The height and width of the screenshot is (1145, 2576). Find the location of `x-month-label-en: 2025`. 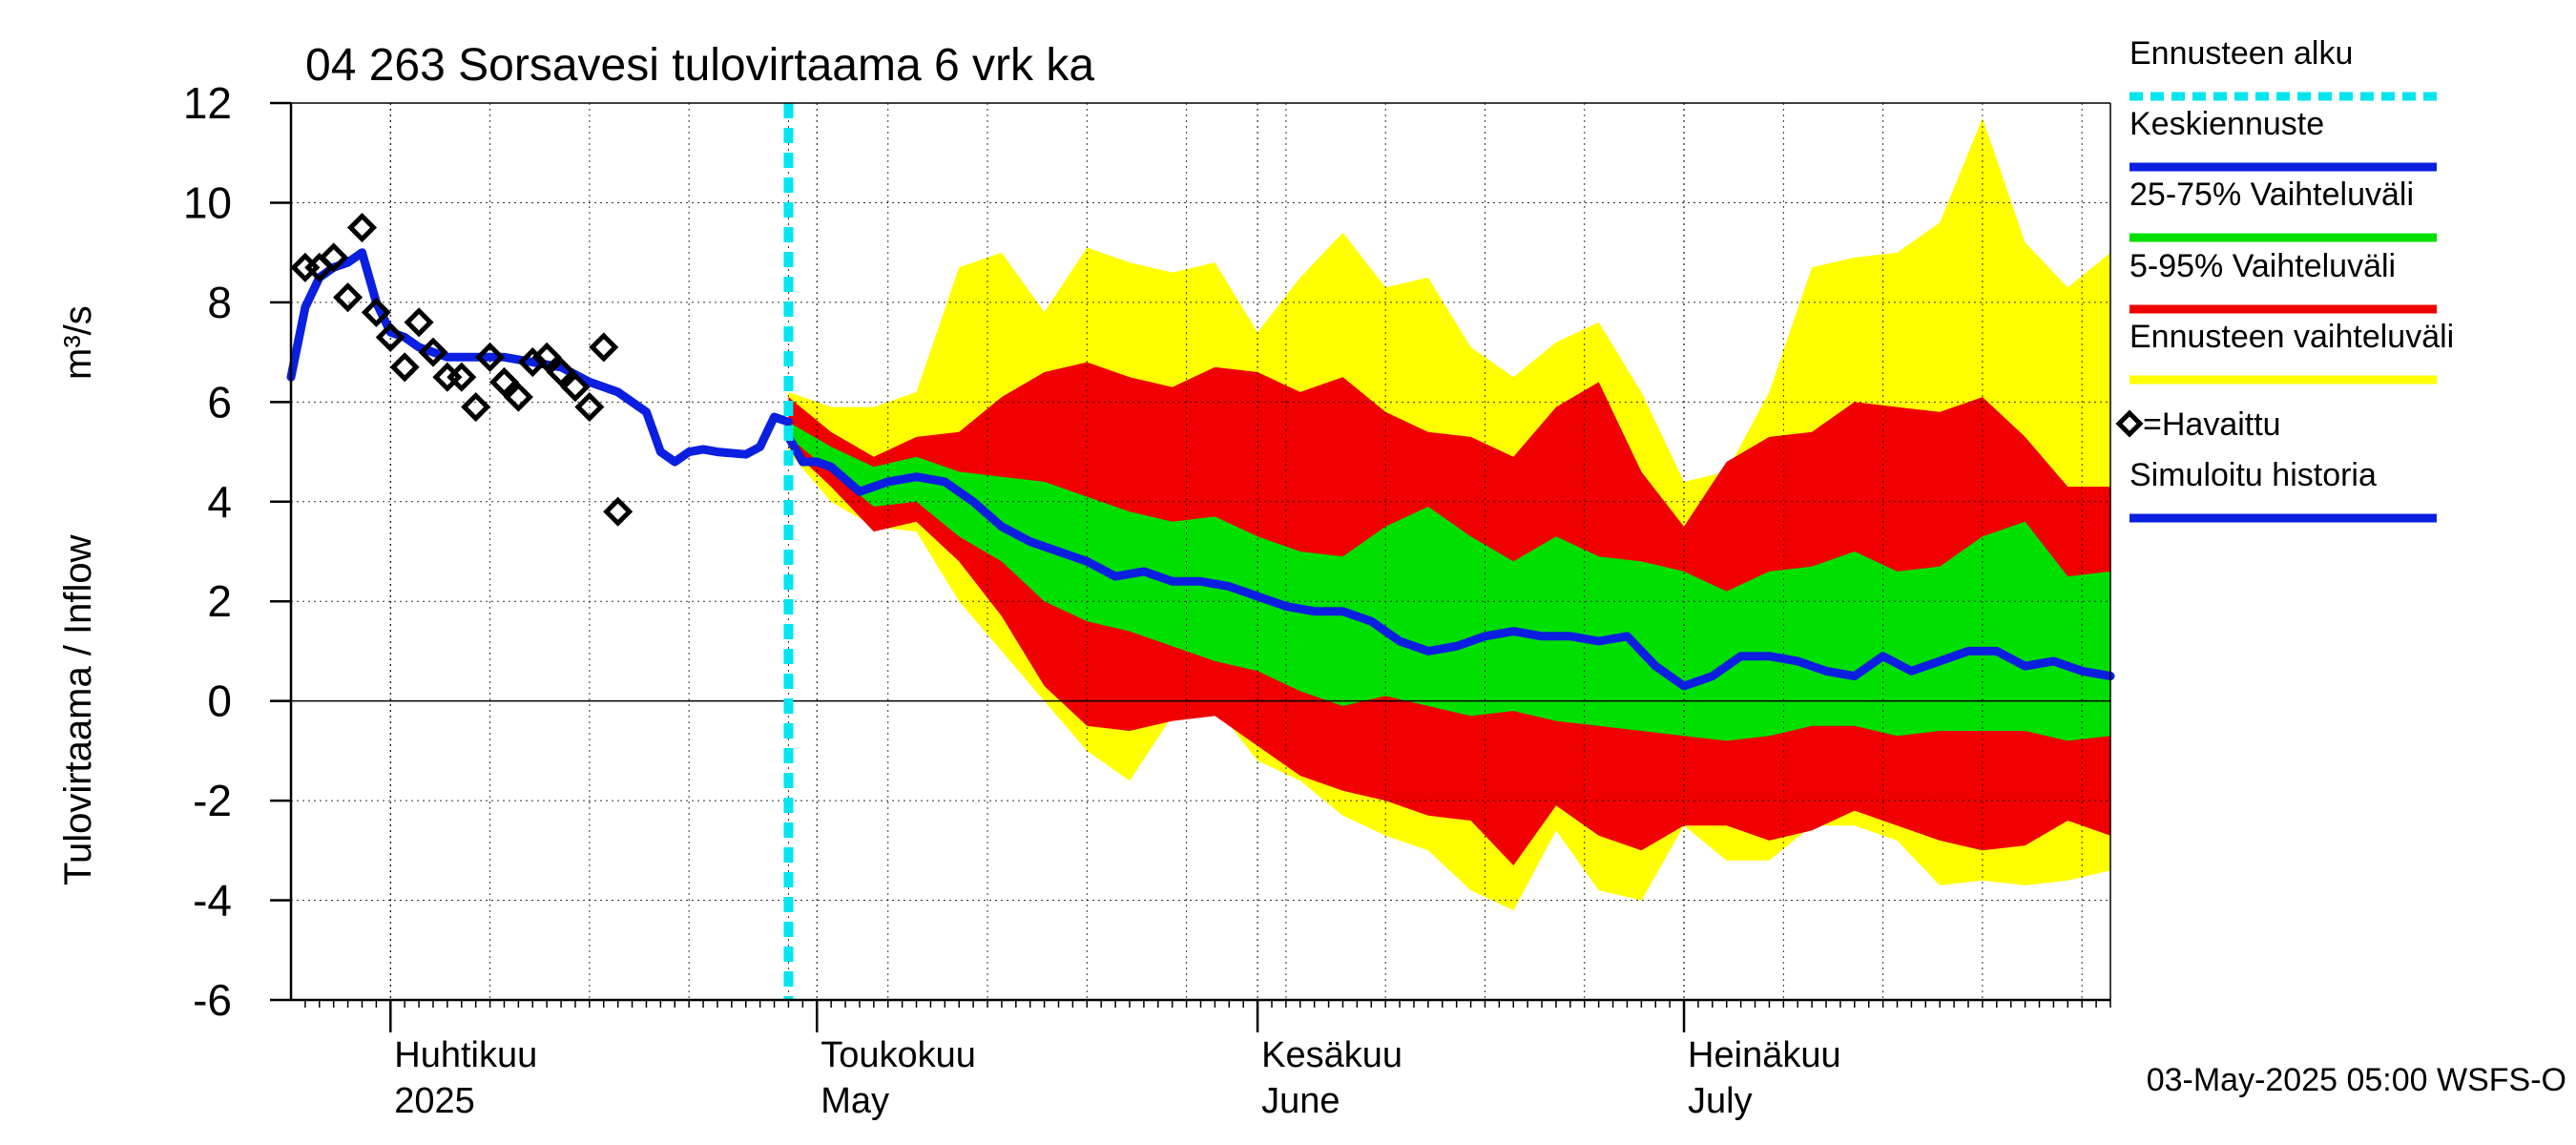

x-month-label-en: 2025 is located at coordinates (434, 1101).